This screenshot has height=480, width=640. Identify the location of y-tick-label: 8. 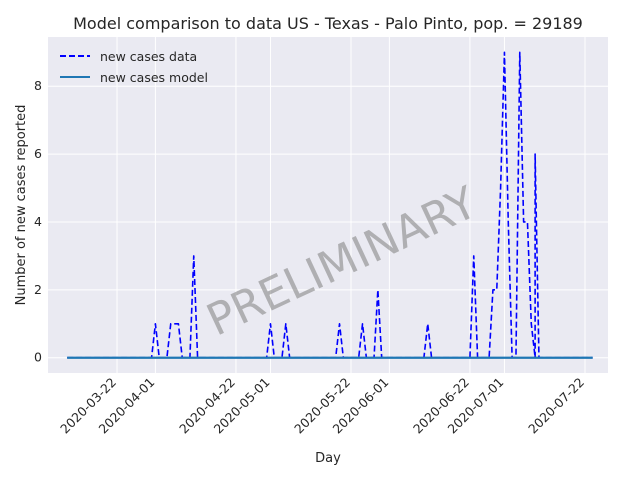
(38, 85).